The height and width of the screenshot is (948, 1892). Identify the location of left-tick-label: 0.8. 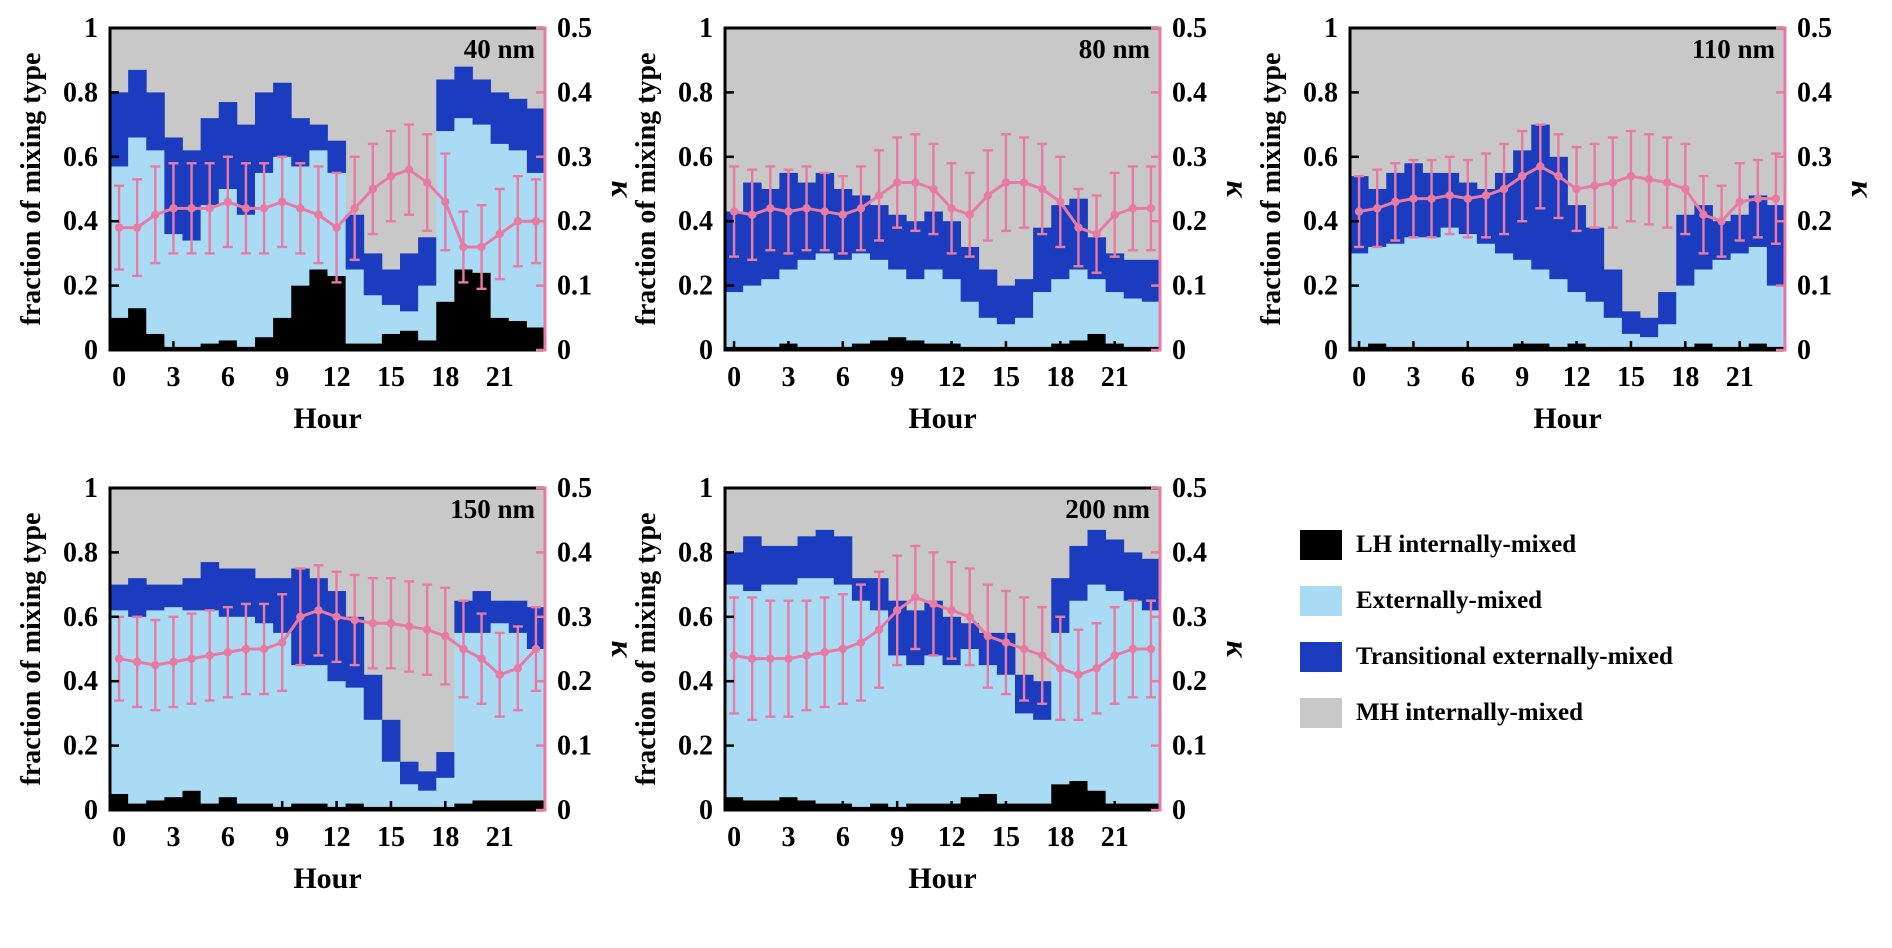
(695, 92).